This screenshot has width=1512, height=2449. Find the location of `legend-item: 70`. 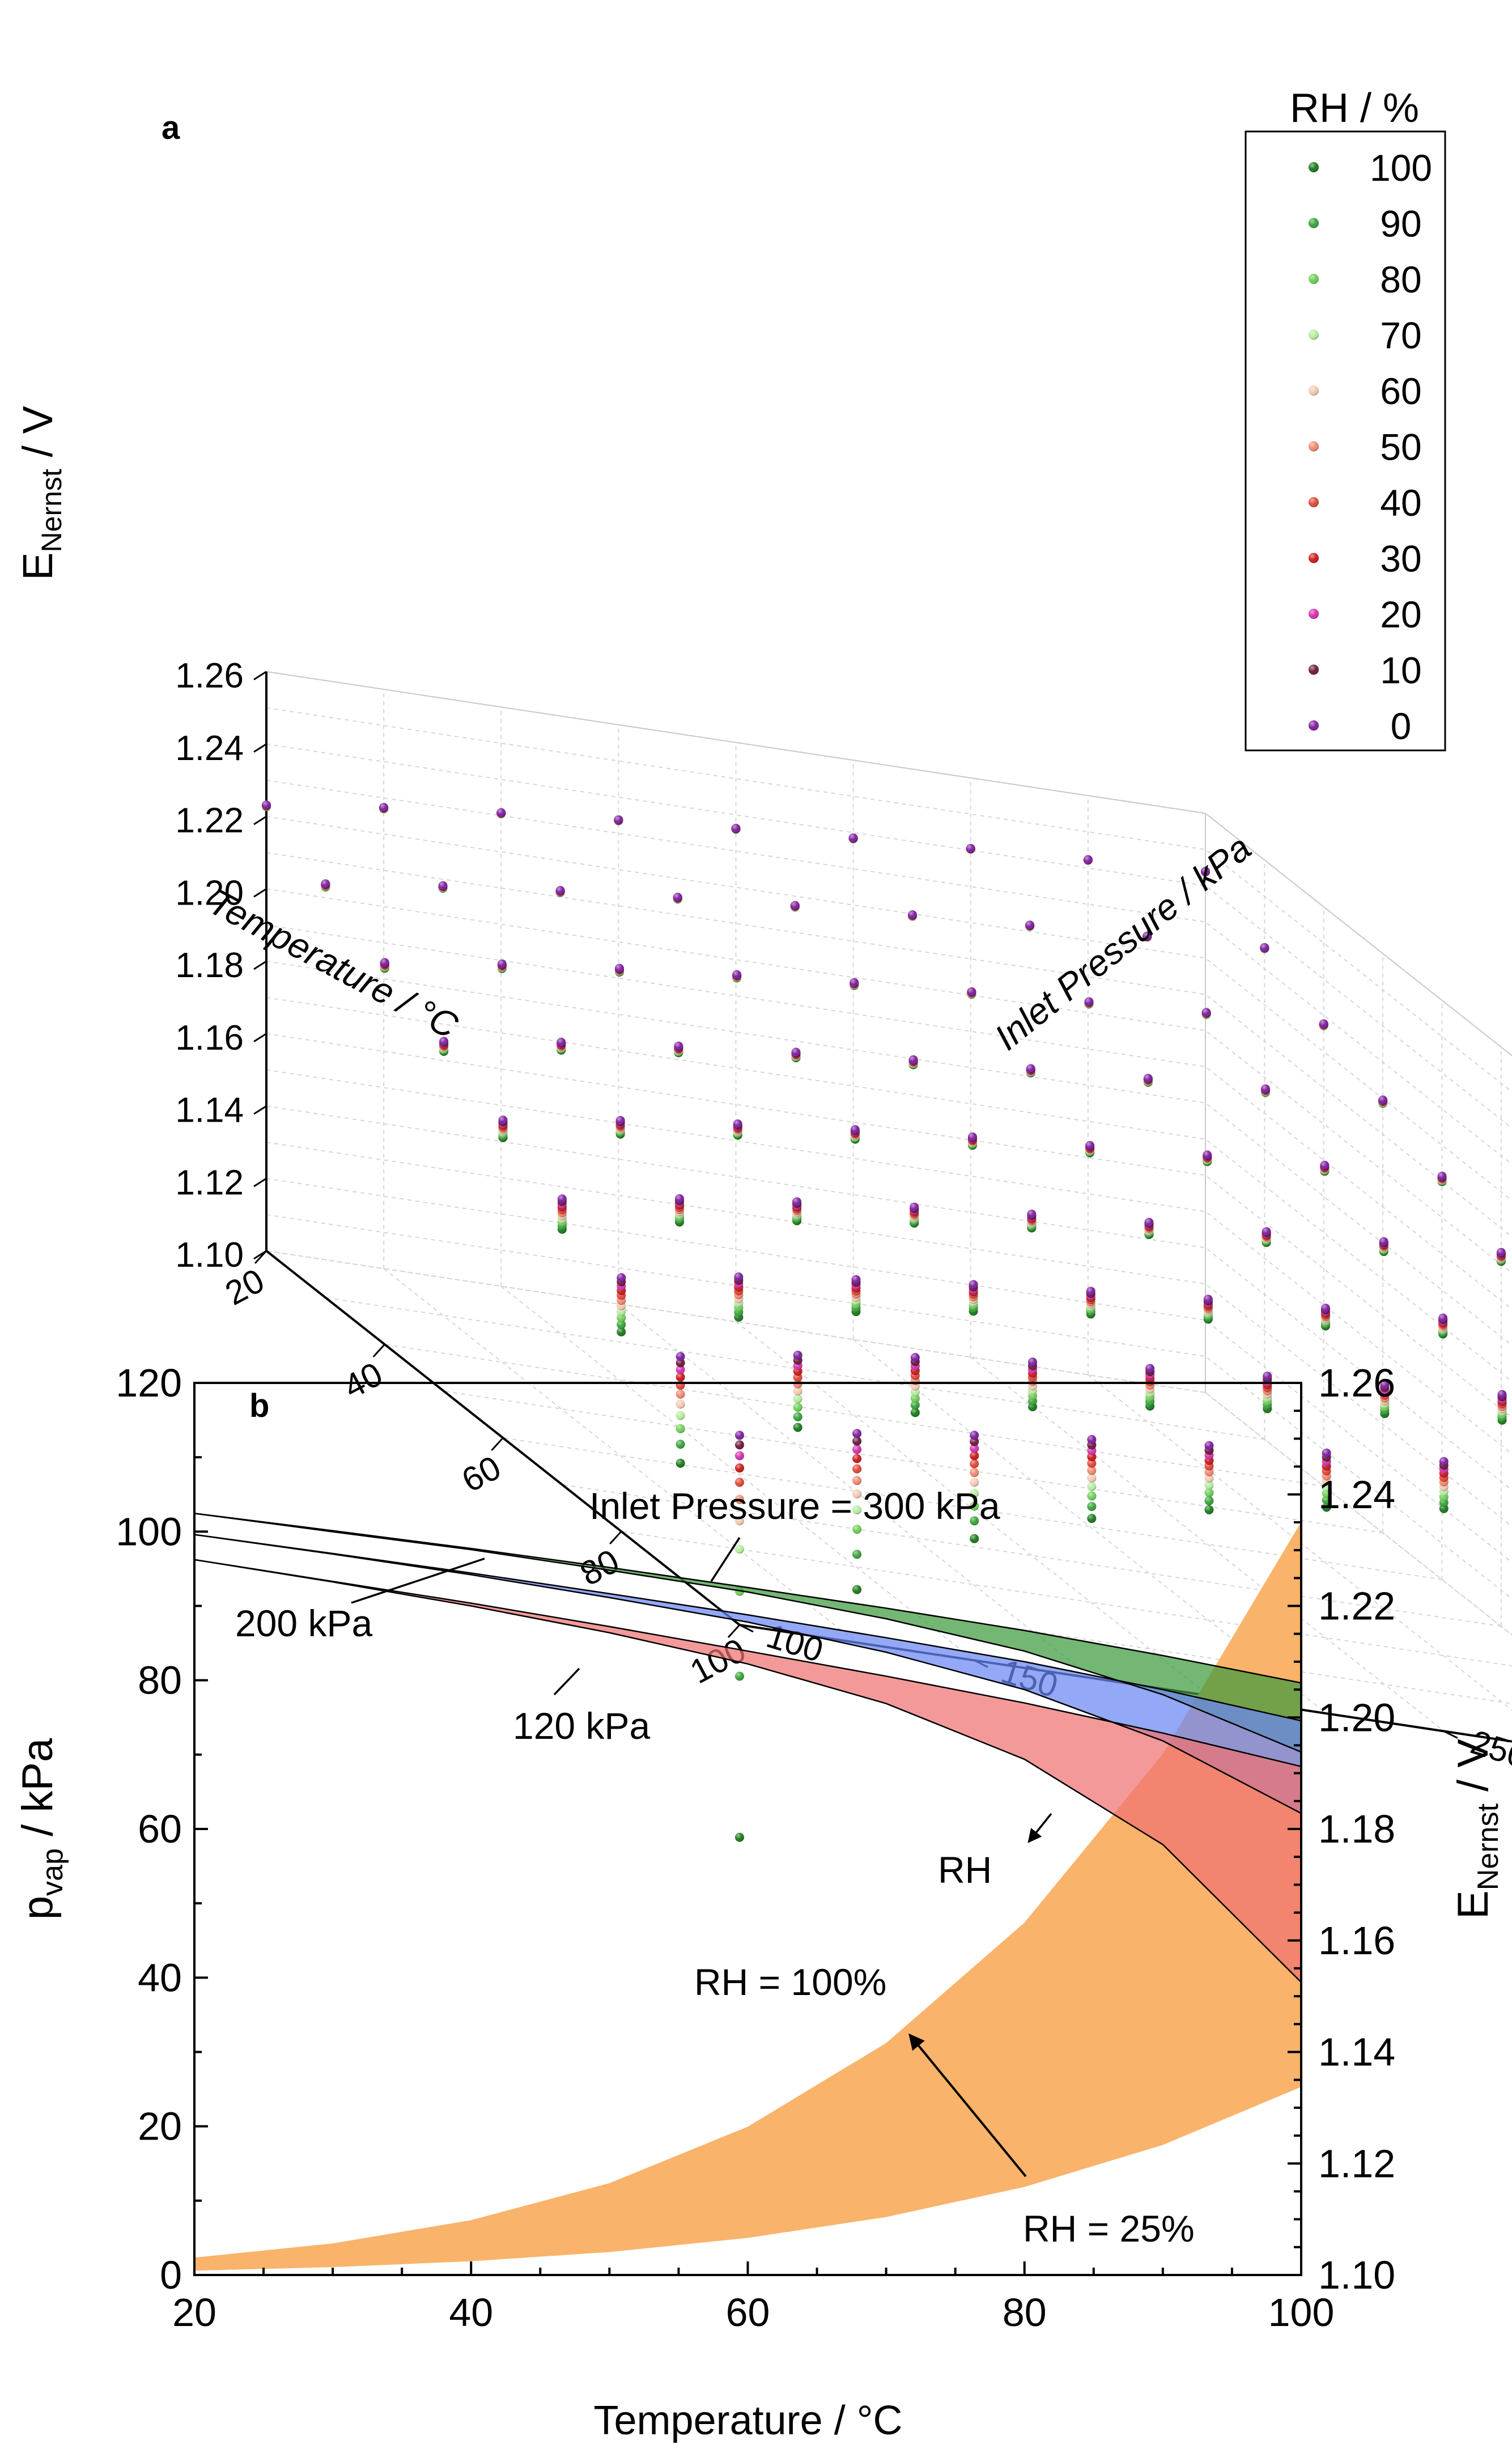

legend-item: 70 is located at coordinates (1366, 336).